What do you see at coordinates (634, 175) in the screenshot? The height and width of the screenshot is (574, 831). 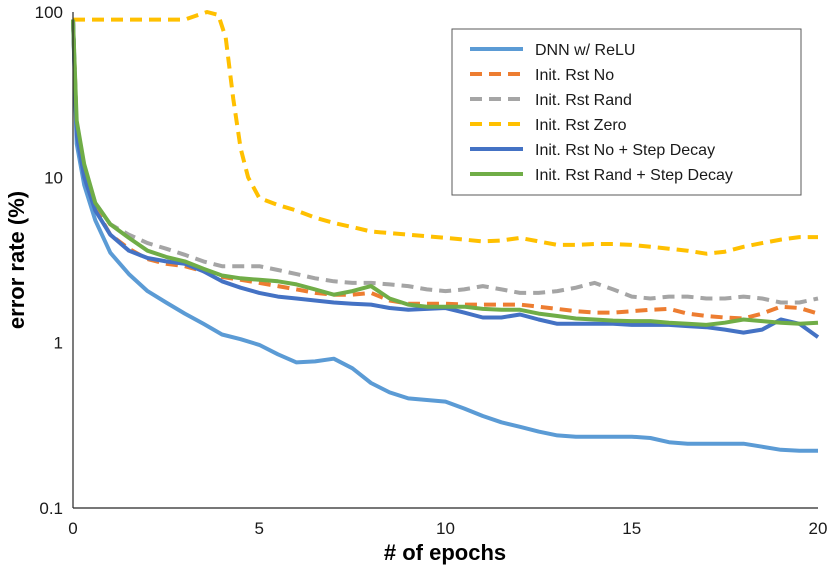 I see `legend-label: Init. Rst Rand + Step Decay` at bounding box center [634, 175].